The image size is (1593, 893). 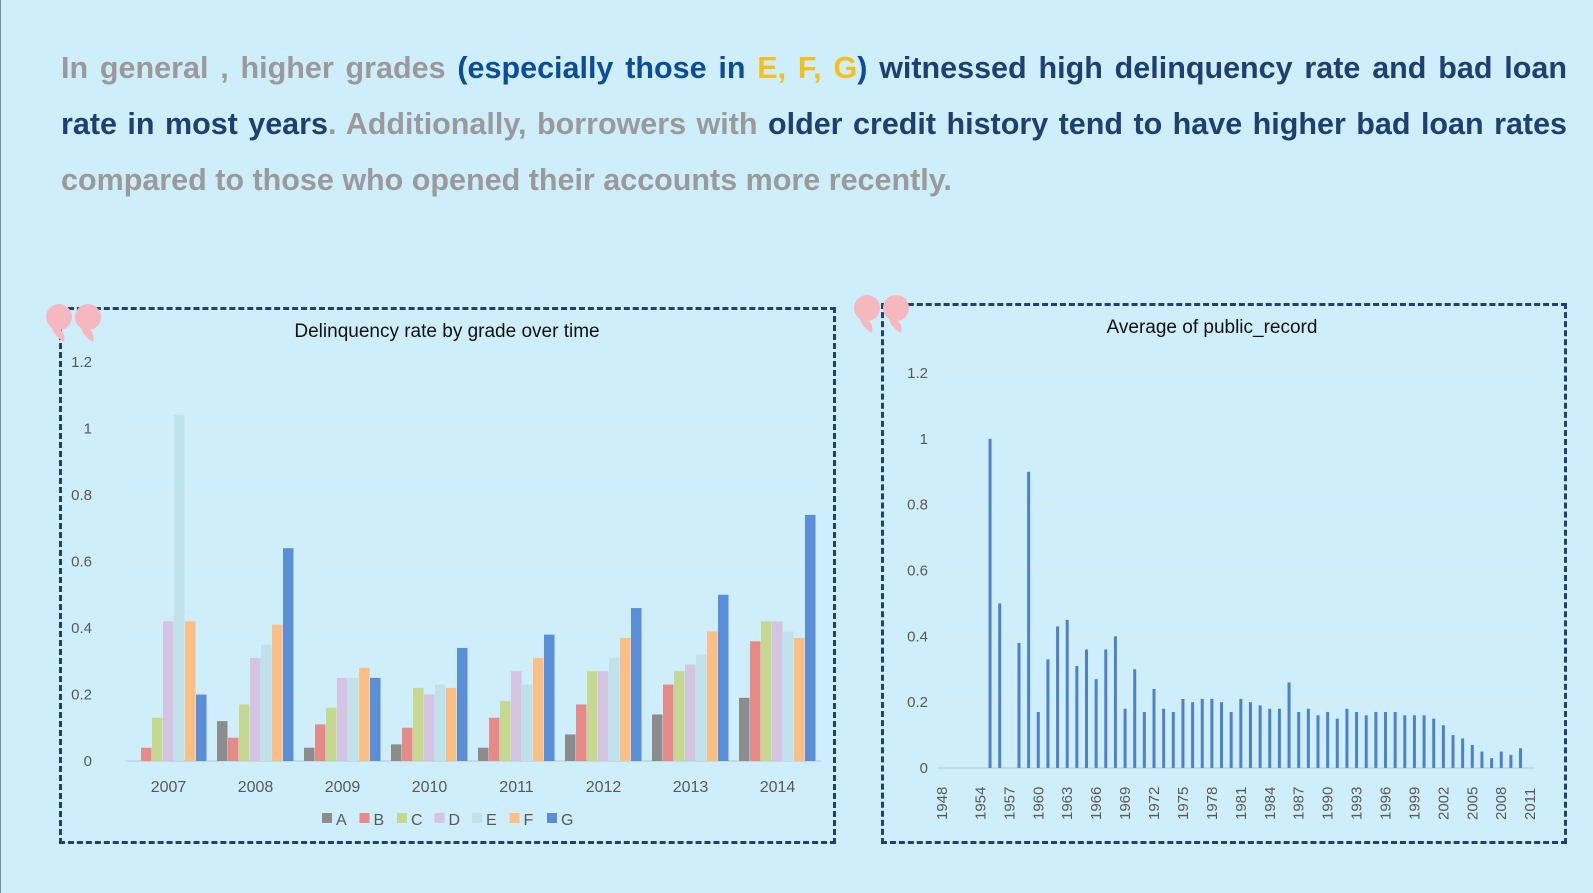 What do you see at coordinates (256, 787) in the screenshot?
I see `x-tick-label: 2008` at bounding box center [256, 787].